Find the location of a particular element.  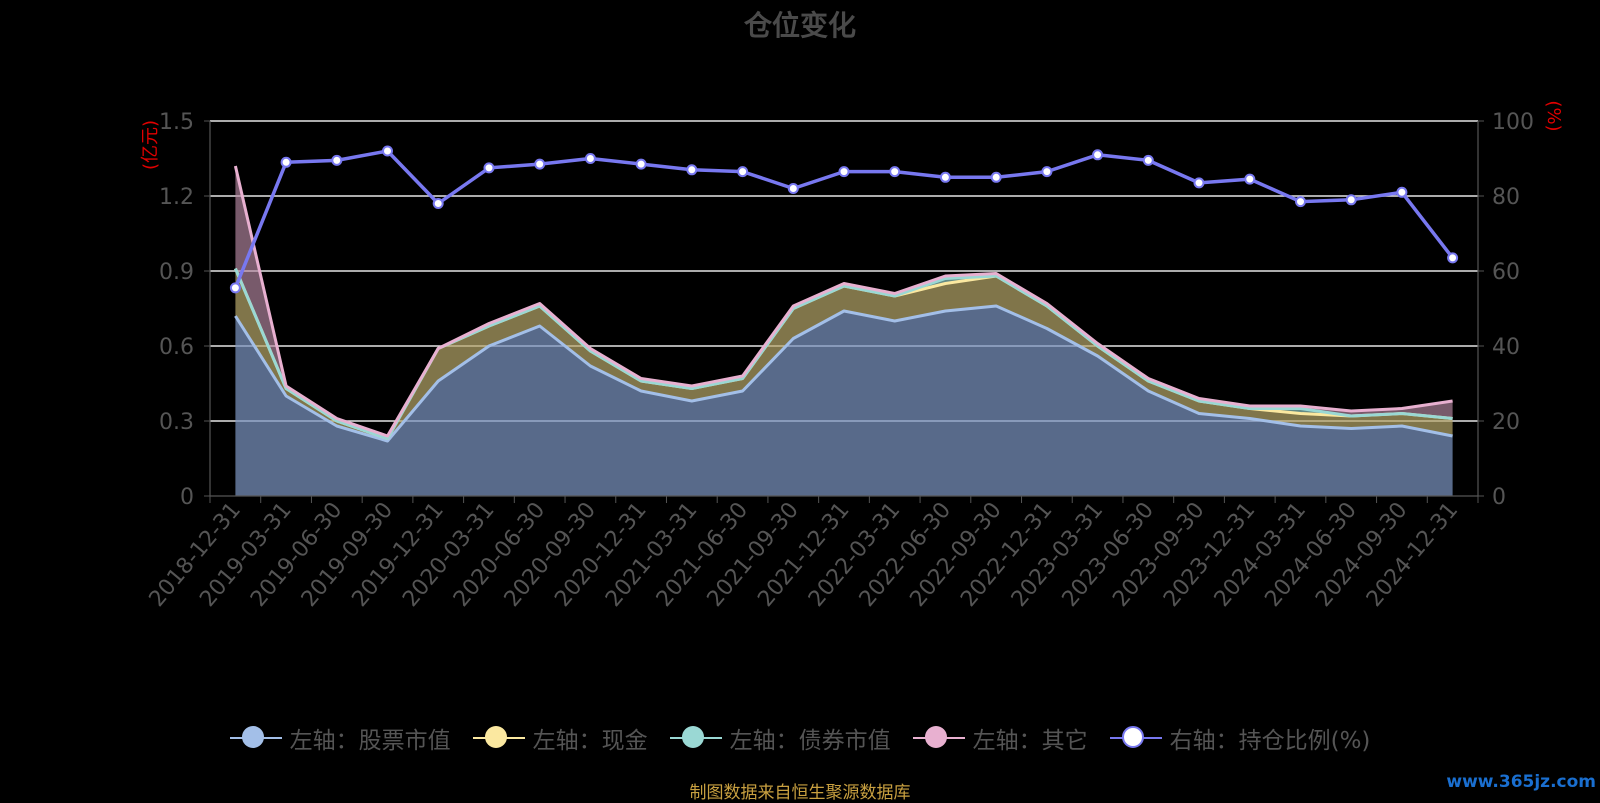

legend-item: 左轴：债券市值 is located at coordinates (780, 738).